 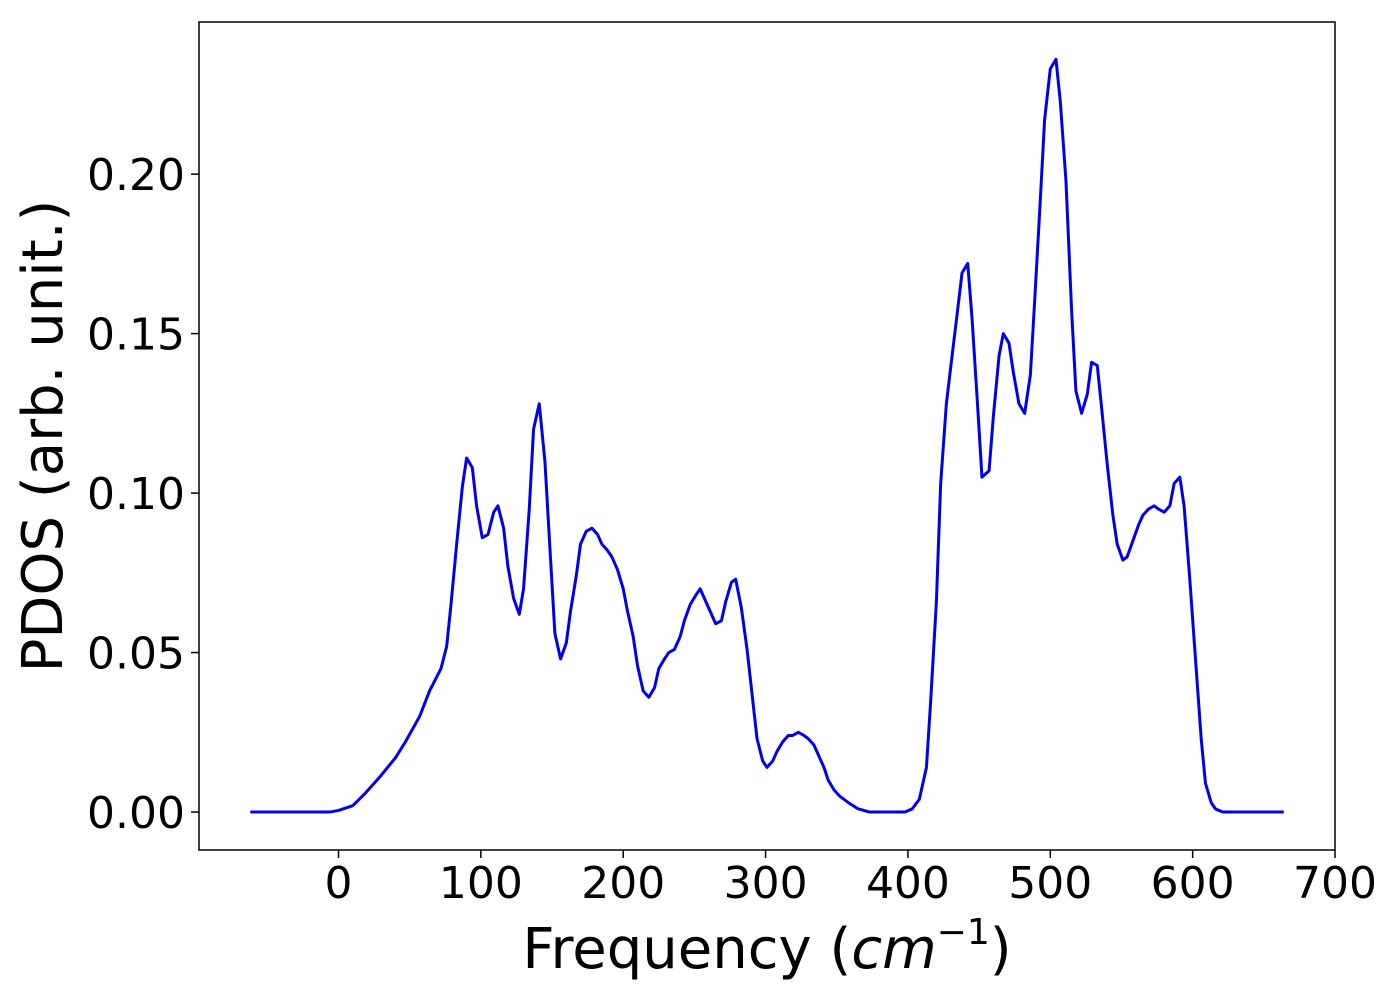 What do you see at coordinates (963, 932) in the screenshot?
I see `x-label-exponent: −1` at bounding box center [963, 932].